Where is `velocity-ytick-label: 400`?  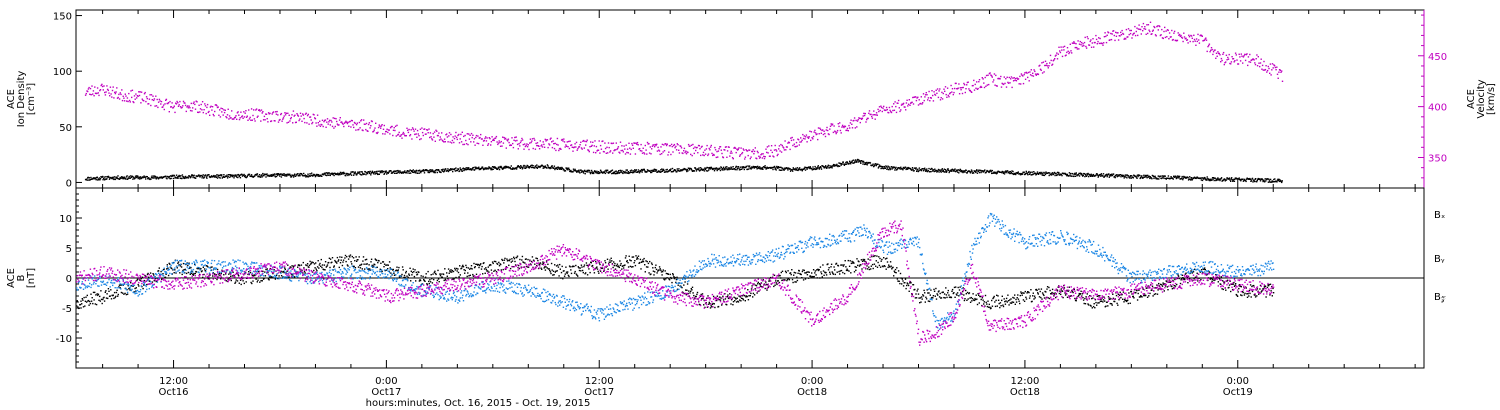 velocity-ytick-label: 400 is located at coordinates (1437, 108).